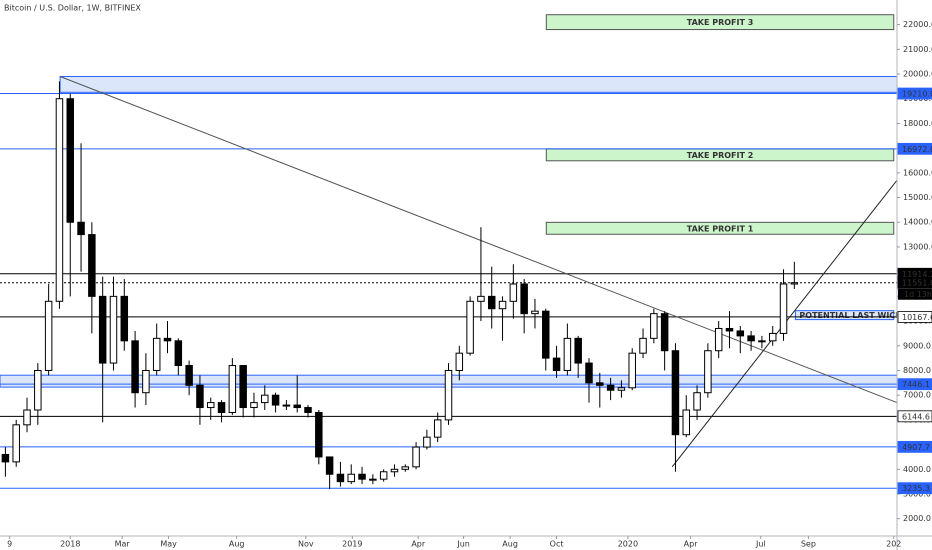 The width and height of the screenshot is (932, 550). I want to click on price-label: 7446.1, so click(916, 384).